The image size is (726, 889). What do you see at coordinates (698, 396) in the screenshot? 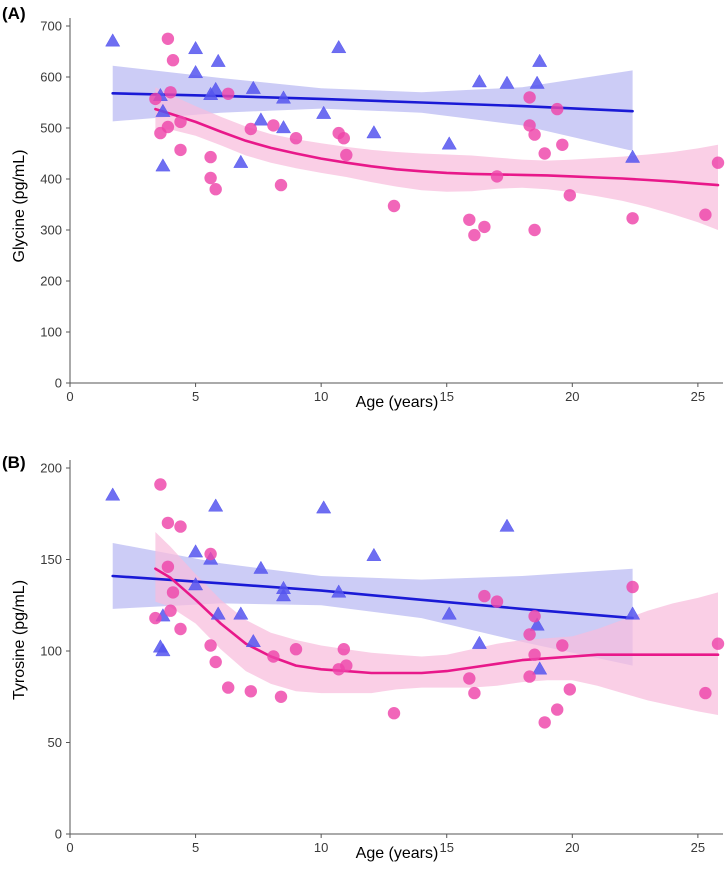
I see `panel-a-x-tick-label: 25` at bounding box center [698, 396].